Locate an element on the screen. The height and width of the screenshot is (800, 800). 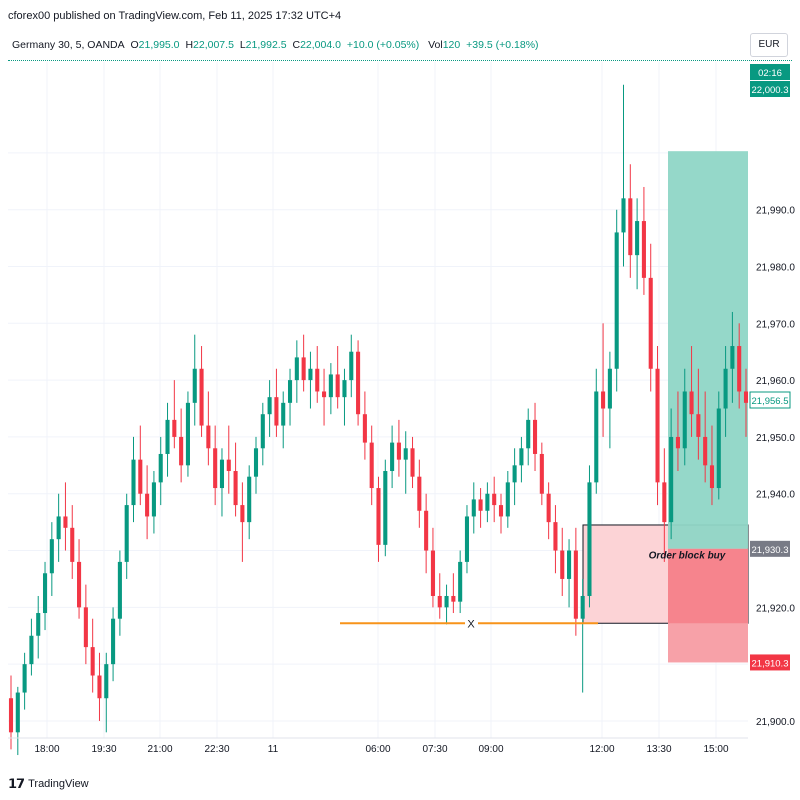
x-tick-label: 15:00 is located at coordinates (715, 749).